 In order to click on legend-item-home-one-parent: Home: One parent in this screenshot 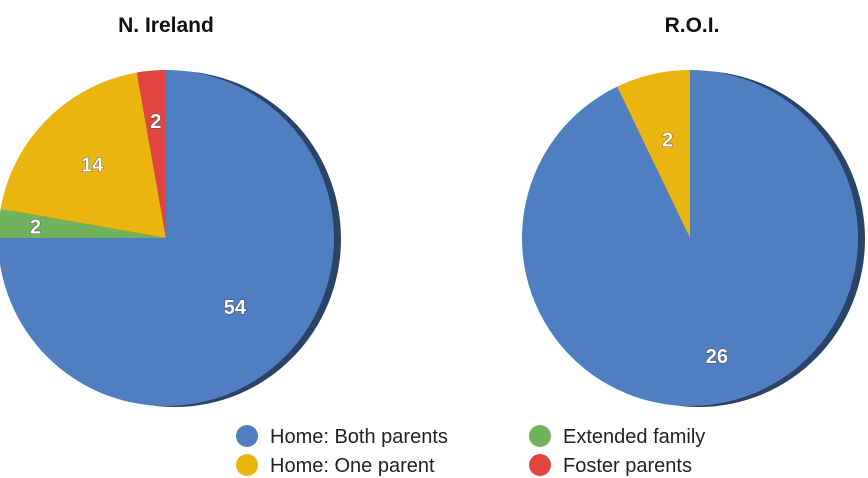, I will do `click(335, 465)`.